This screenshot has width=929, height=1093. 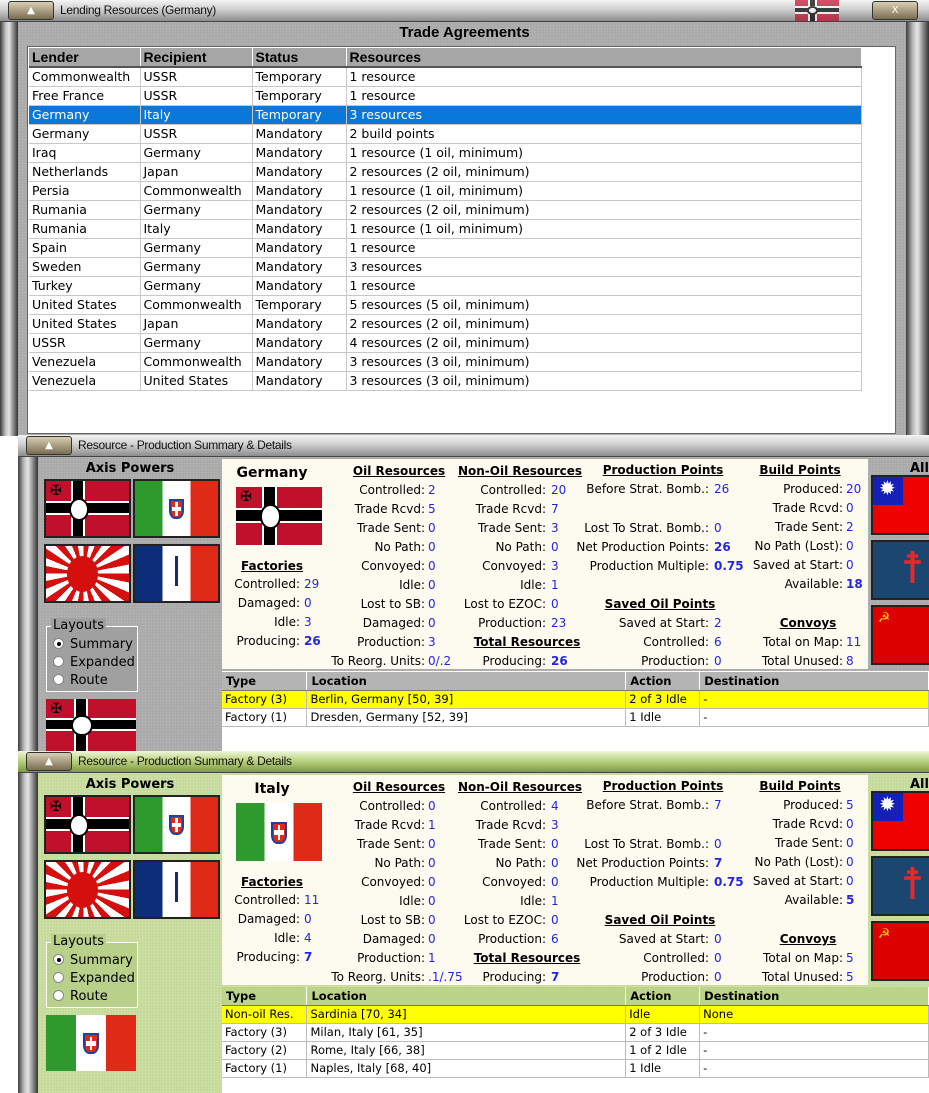 What do you see at coordinates (514, 661) in the screenshot?
I see `stat-label: Producing:` at bounding box center [514, 661].